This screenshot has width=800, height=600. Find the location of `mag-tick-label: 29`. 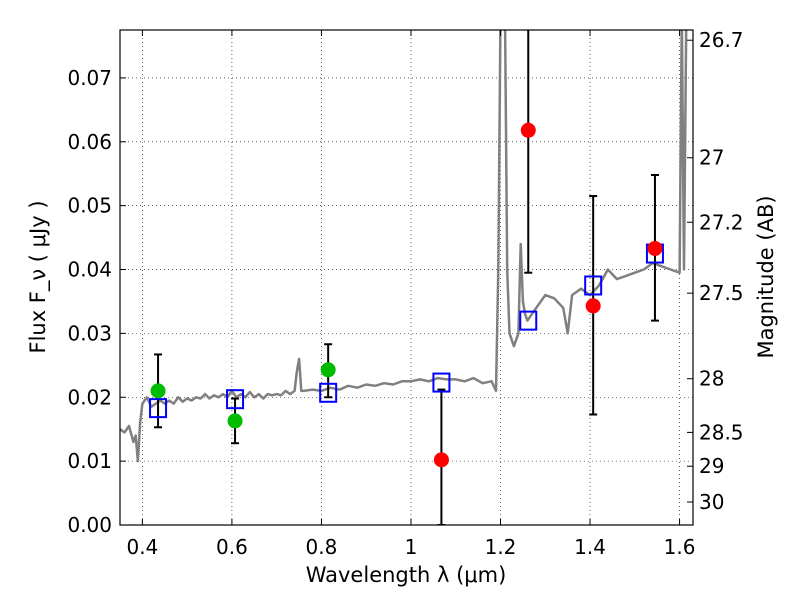

mag-tick-label: 29 is located at coordinates (711, 466).